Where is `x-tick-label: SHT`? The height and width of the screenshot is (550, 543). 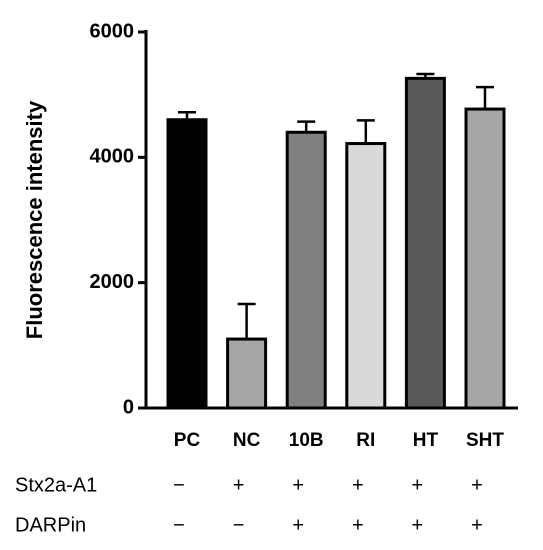 x-tick-label: SHT is located at coordinates (485, 440).